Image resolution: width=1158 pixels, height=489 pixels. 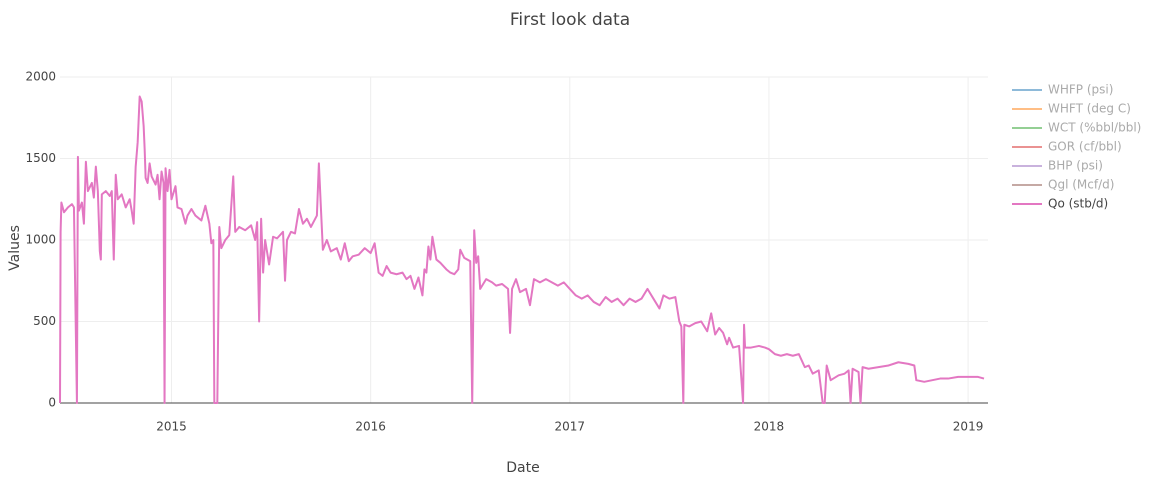 What do you see at coordinates (15, 248) in the screenshot?
I see `y-axis-label: Values` at bounding box center [15, 248].